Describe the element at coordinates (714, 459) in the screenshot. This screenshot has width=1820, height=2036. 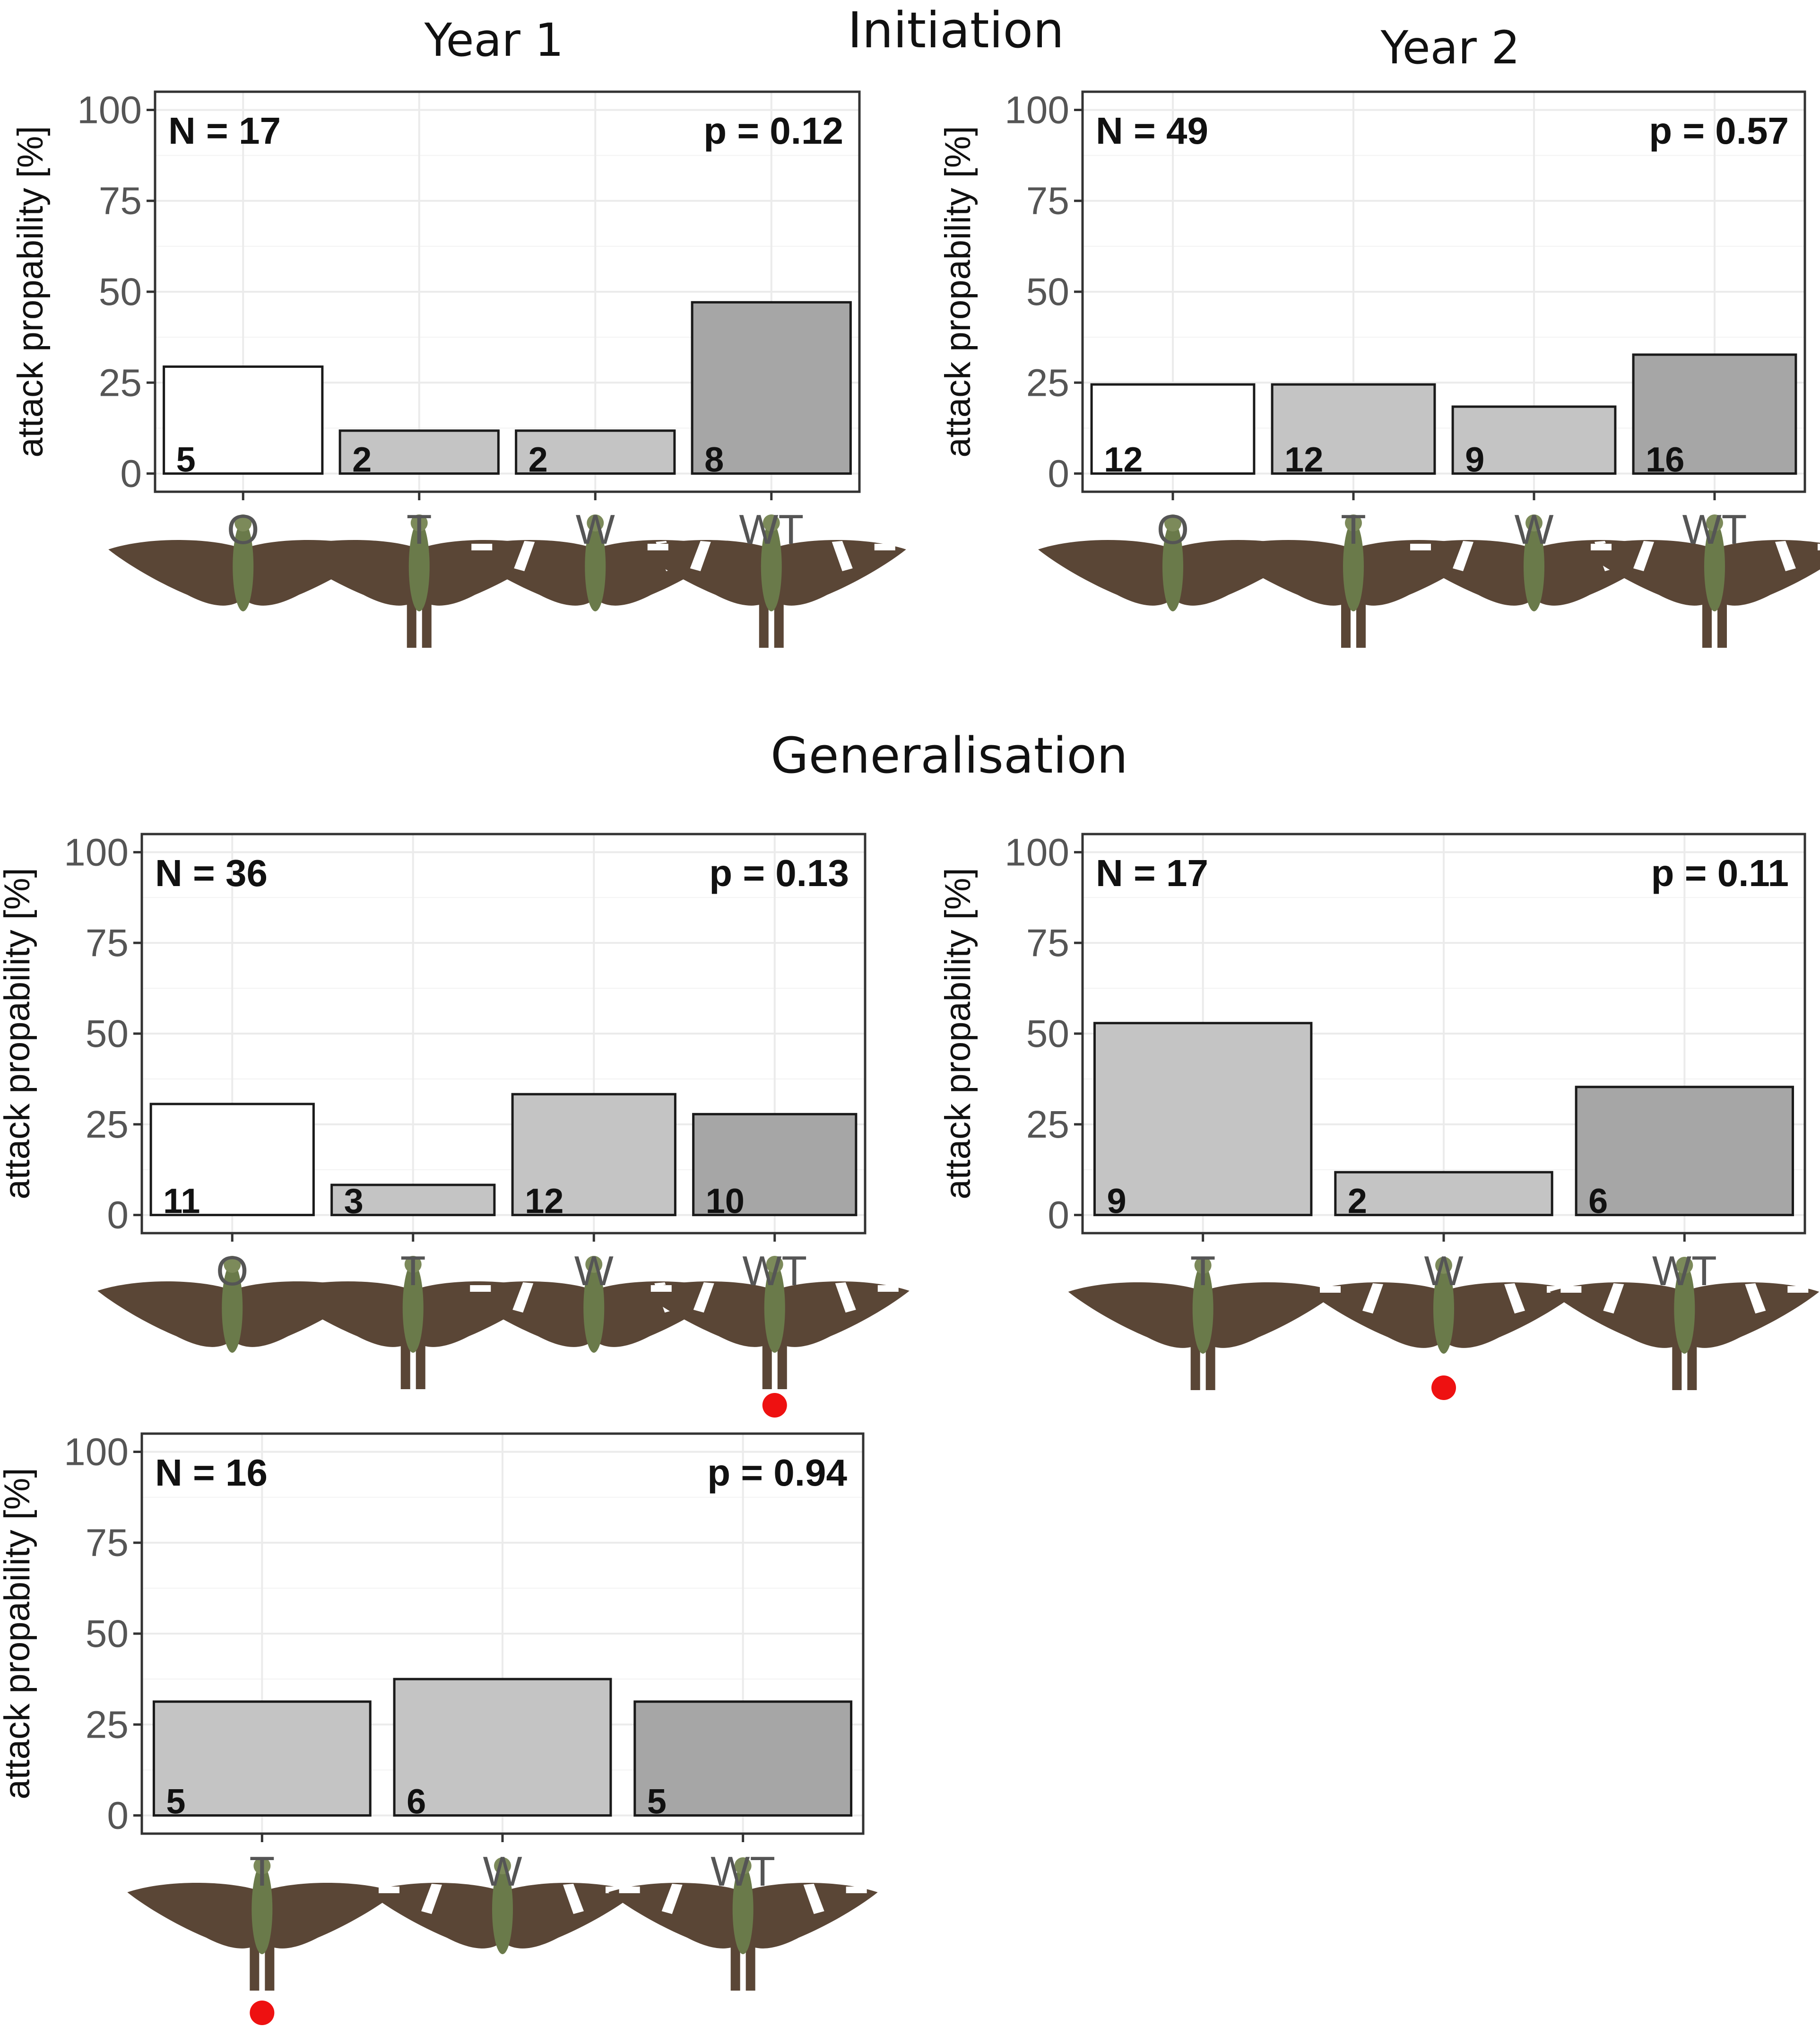
I see `bar-count-label-wt: 8` at that location.